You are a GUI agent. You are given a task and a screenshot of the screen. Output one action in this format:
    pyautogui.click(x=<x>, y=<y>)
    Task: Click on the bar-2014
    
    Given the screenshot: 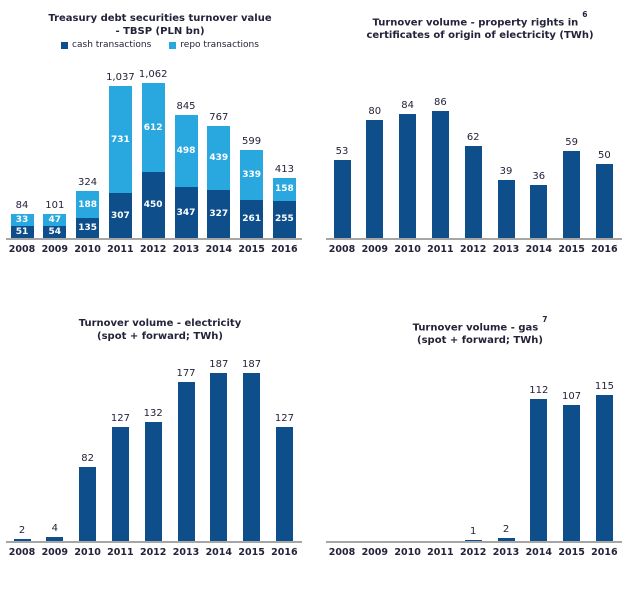 What is the action you would take?
    pyautogui.click(x=219, y=457)
    